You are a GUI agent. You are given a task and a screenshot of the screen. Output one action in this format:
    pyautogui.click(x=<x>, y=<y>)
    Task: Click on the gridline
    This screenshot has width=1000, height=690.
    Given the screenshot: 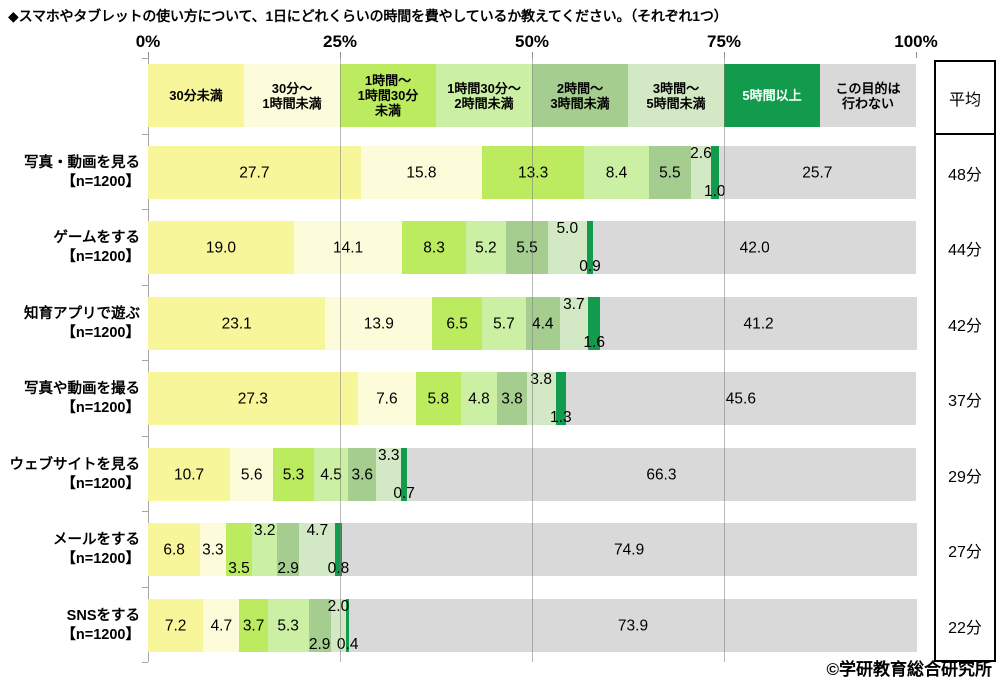 What is the action you would take?
    pyautogui.click(x=340, y=360)
    